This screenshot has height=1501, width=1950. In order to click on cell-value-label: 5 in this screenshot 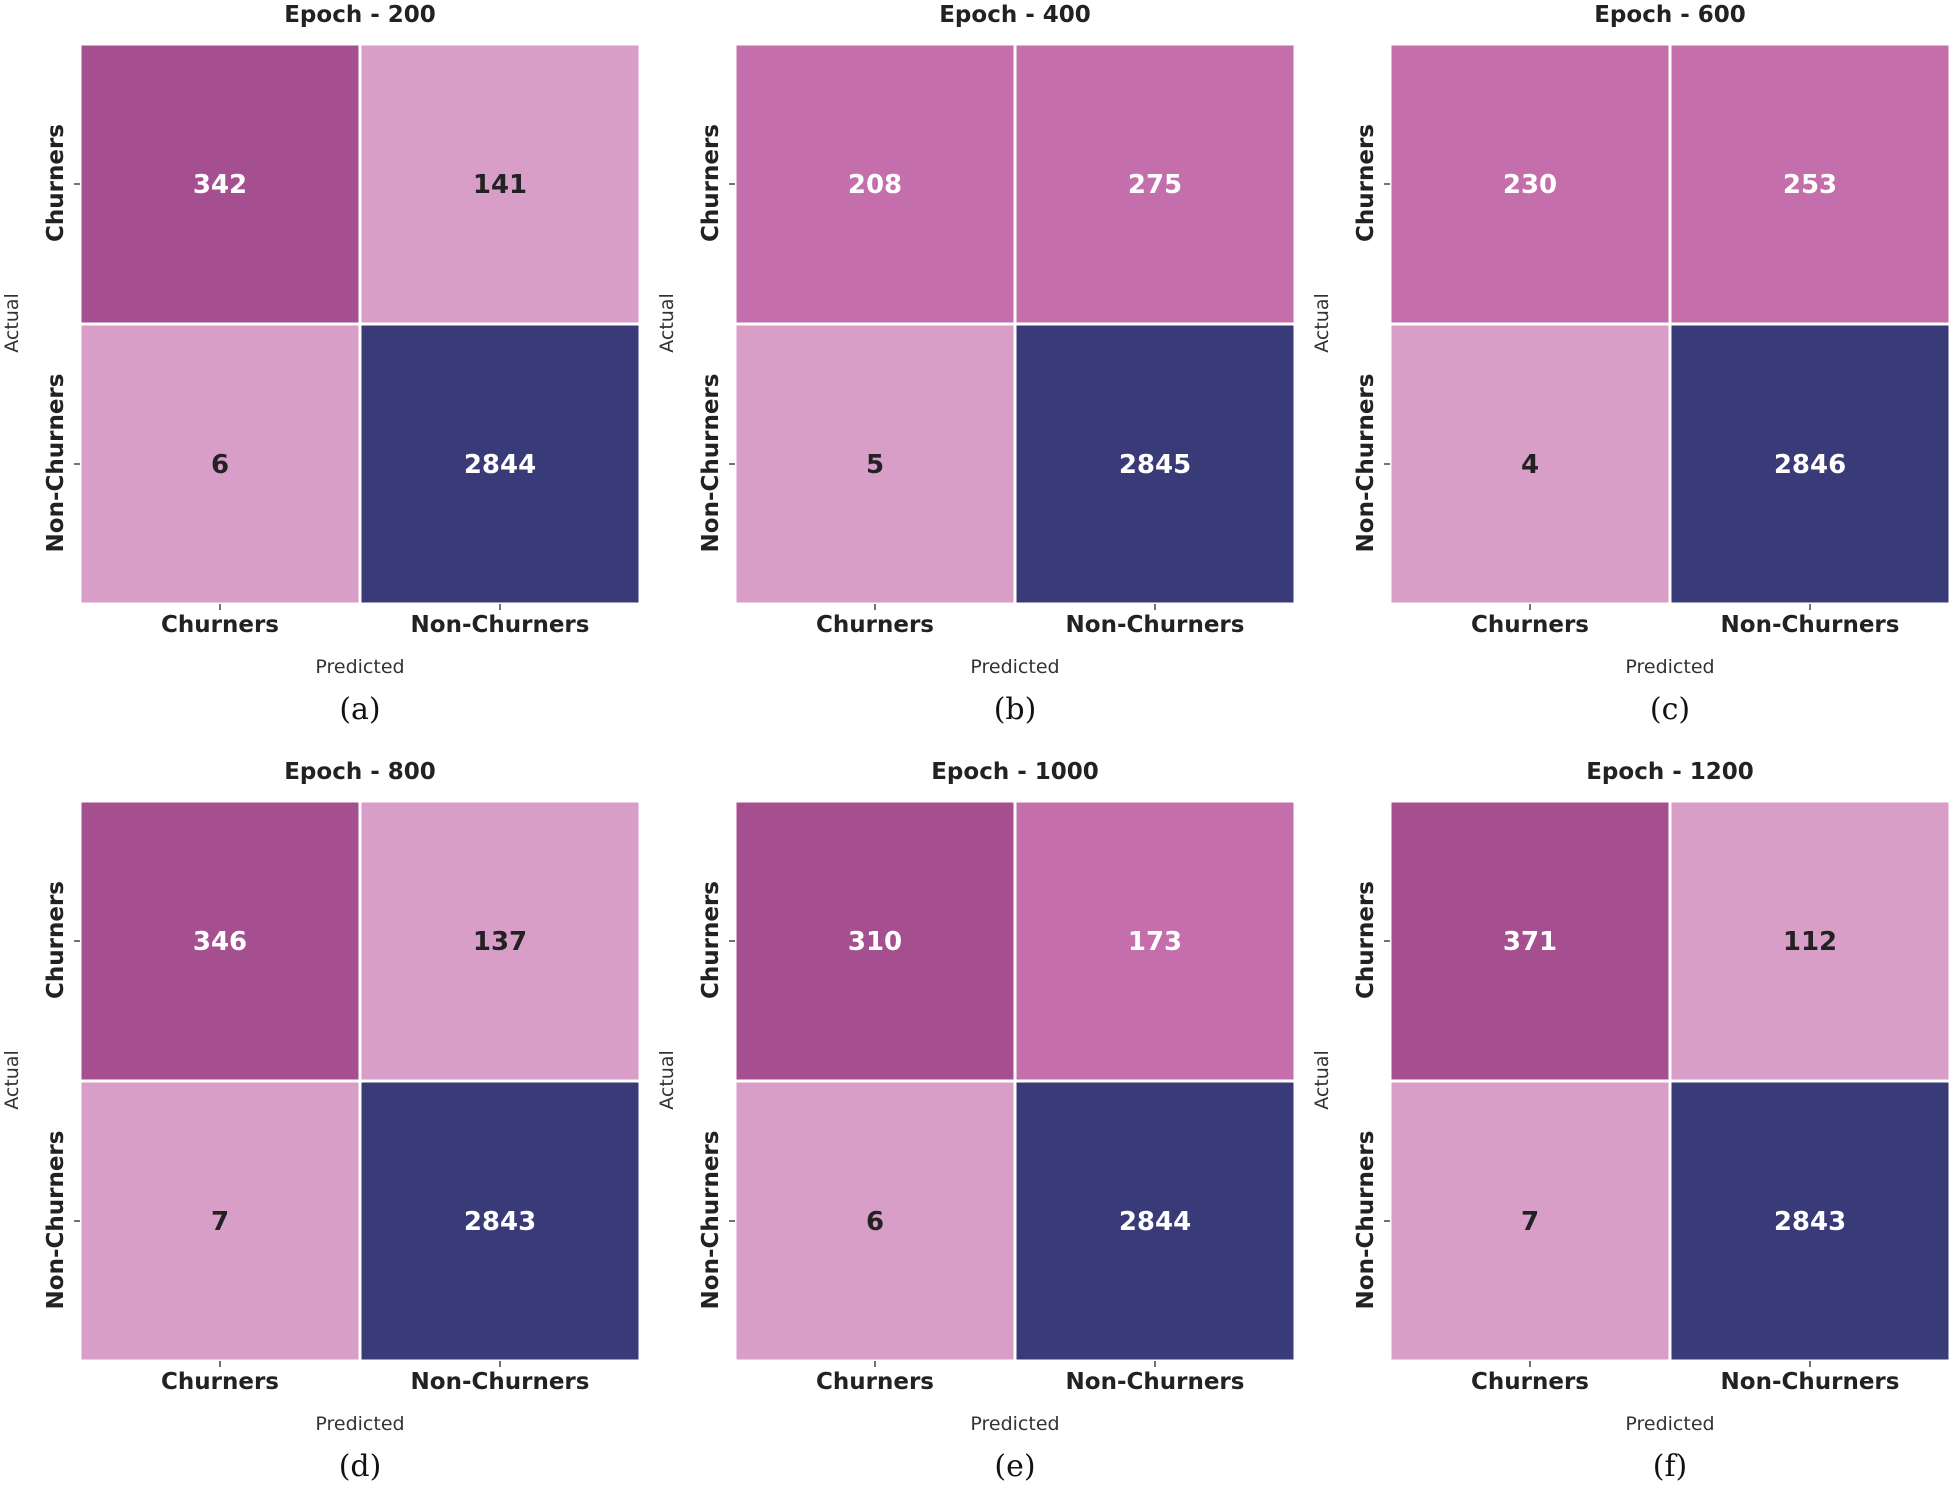, I will do `click(875, 465)`.